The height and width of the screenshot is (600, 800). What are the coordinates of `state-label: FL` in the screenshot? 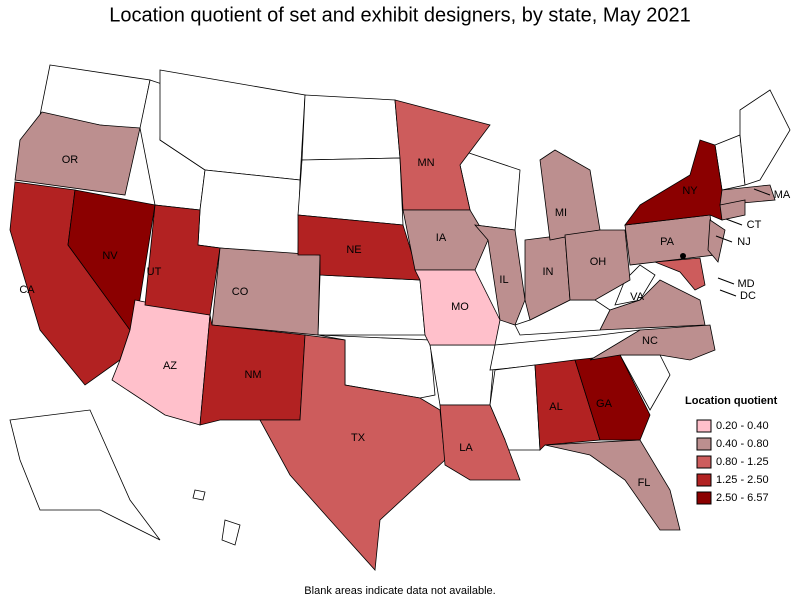 It's located at (644, 483).